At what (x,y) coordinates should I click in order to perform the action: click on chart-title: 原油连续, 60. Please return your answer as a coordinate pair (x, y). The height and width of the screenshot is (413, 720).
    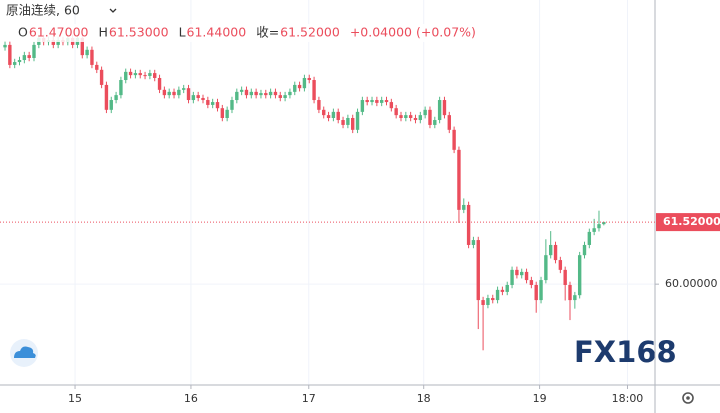
    Looking at the image, I should click on (43, 10).